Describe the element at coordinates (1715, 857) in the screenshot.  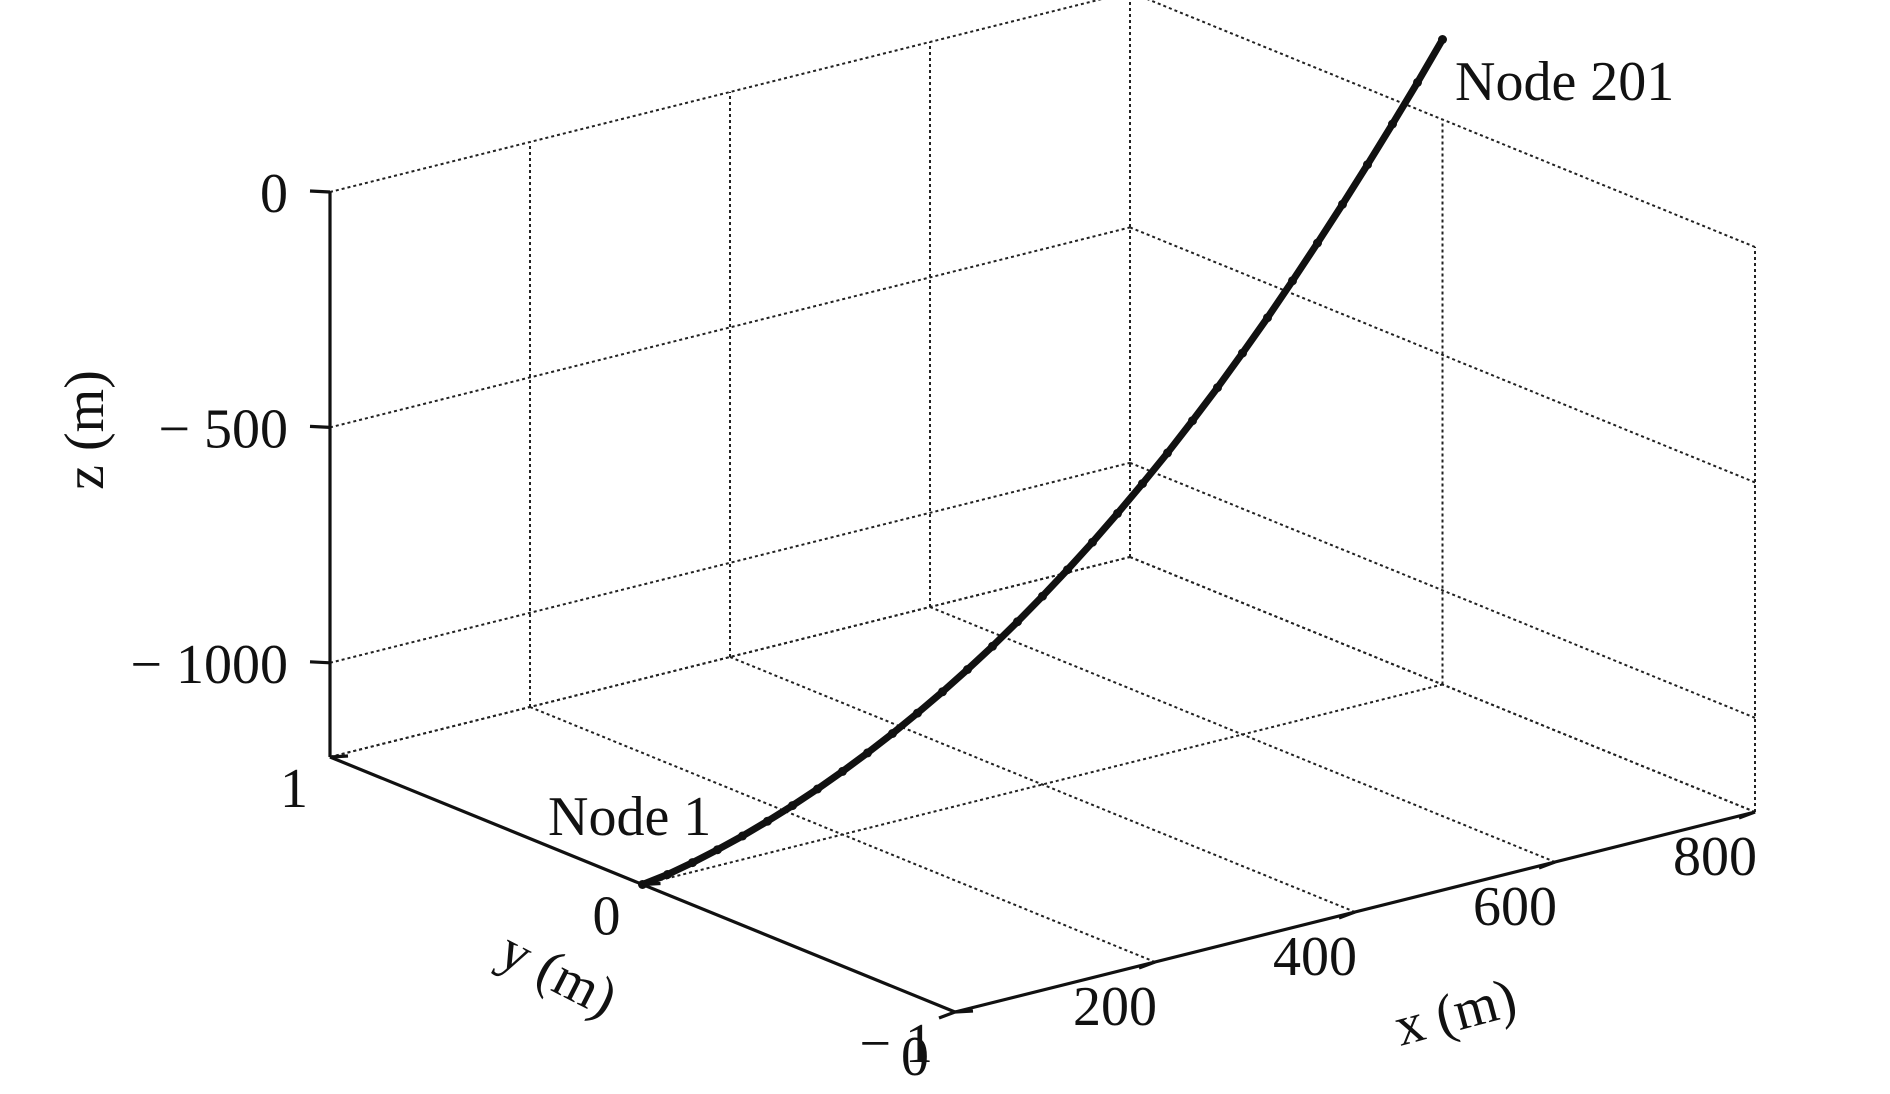
I see `x-tick-label: 800` at that location.